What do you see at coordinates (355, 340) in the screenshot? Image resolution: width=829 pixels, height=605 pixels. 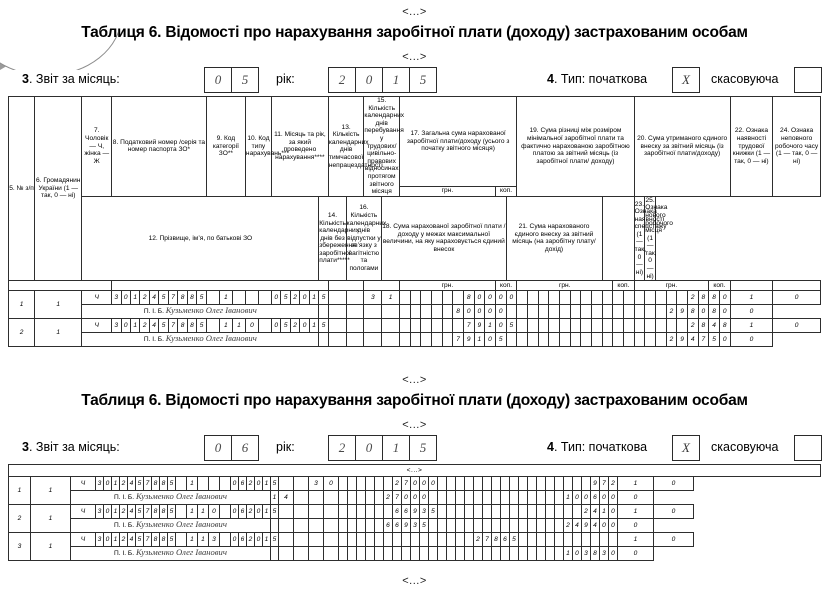 I see `maternity-days-digit` at bounding box center [355, 340].